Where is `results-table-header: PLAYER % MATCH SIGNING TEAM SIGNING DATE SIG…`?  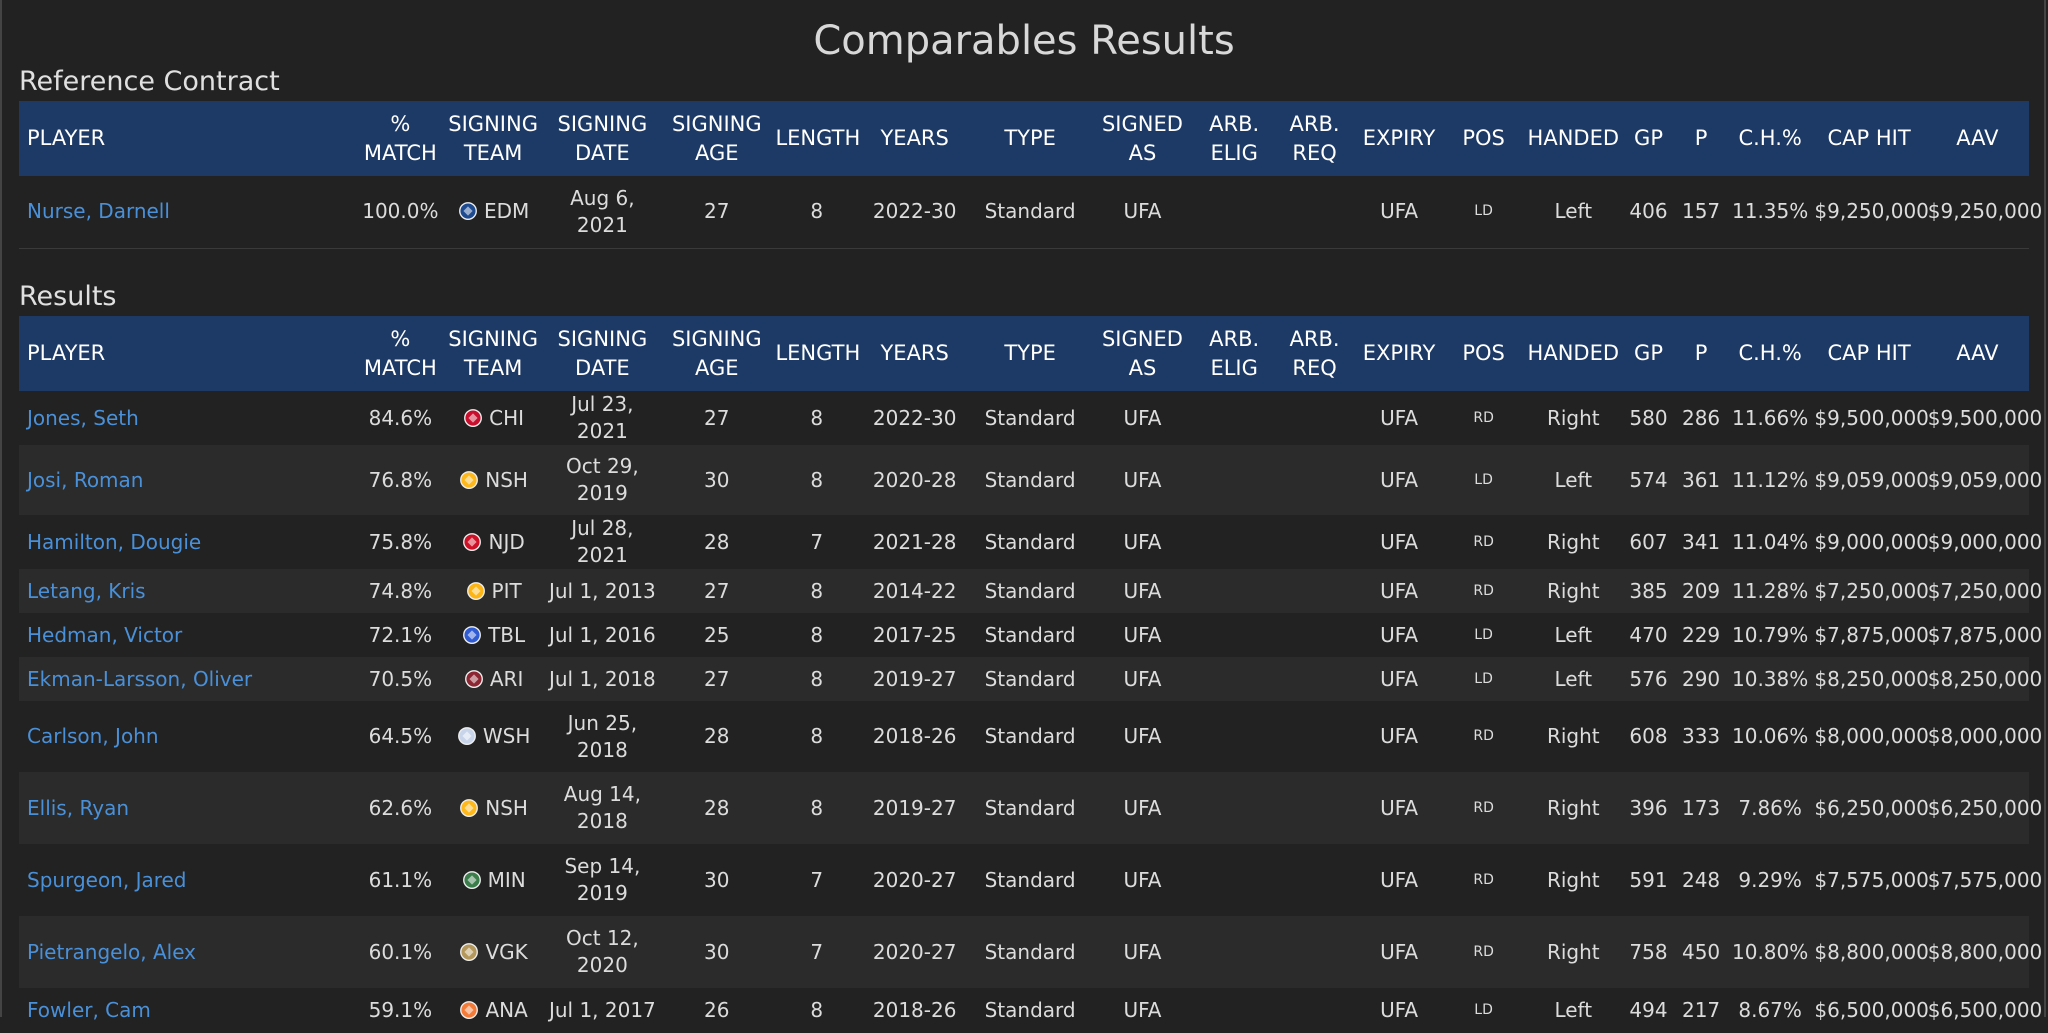 results-table-header: PLAYER % MATCH SIGNING TEAM SIGNING DATE SIG… is located at coordinates (1024, 353).